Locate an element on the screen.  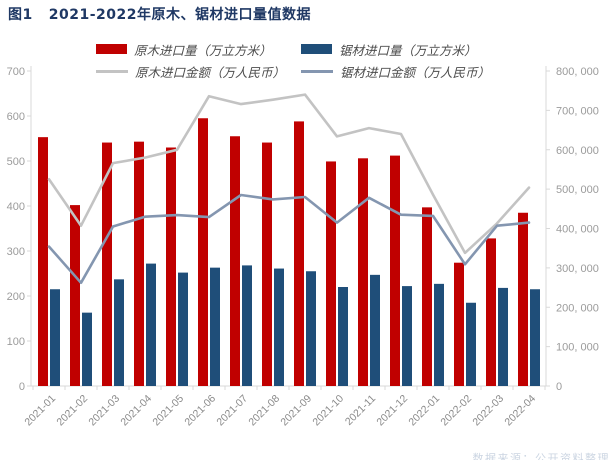
legend-item-sawn-volume: 锯材进口量（万立方米） is located at coordinates (408, 49).